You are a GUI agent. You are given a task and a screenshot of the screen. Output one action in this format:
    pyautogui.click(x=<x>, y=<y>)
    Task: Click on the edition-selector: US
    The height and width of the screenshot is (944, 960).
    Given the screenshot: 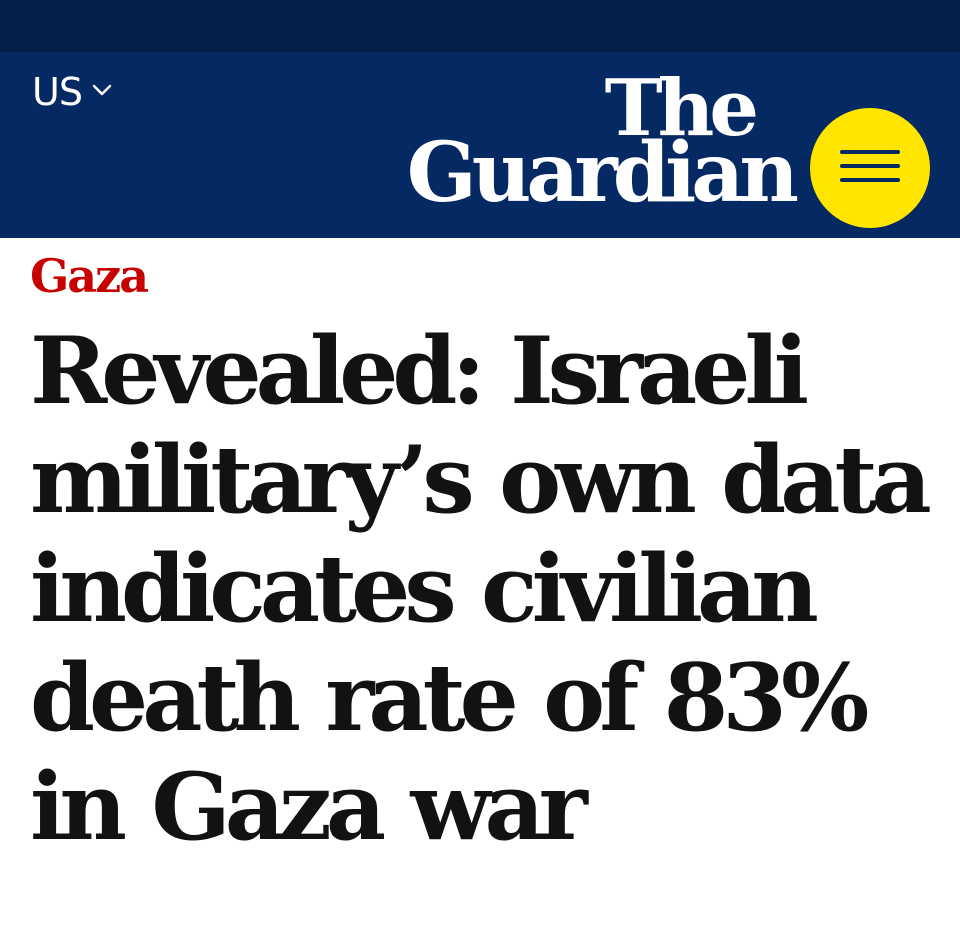 What is the action you would take?
    pyautogui.click(x=72, y=92)
    